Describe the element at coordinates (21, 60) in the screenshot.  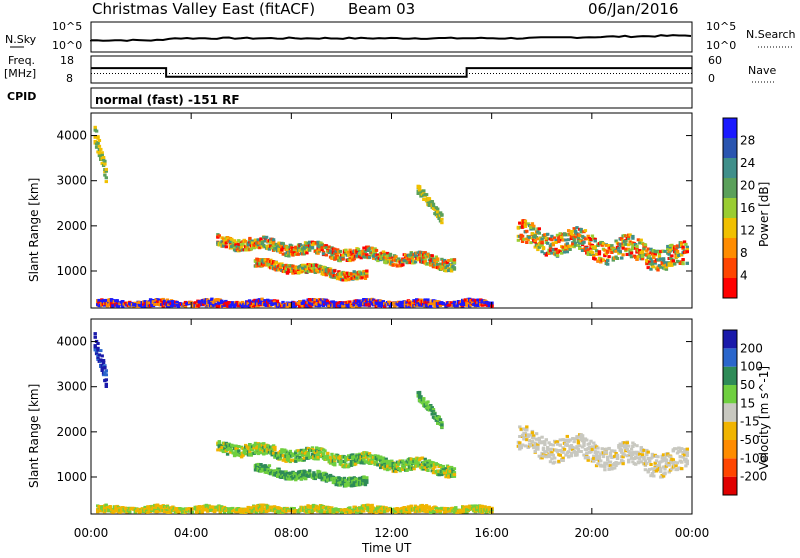
I see `freq-label-1: Freq.` at that location.